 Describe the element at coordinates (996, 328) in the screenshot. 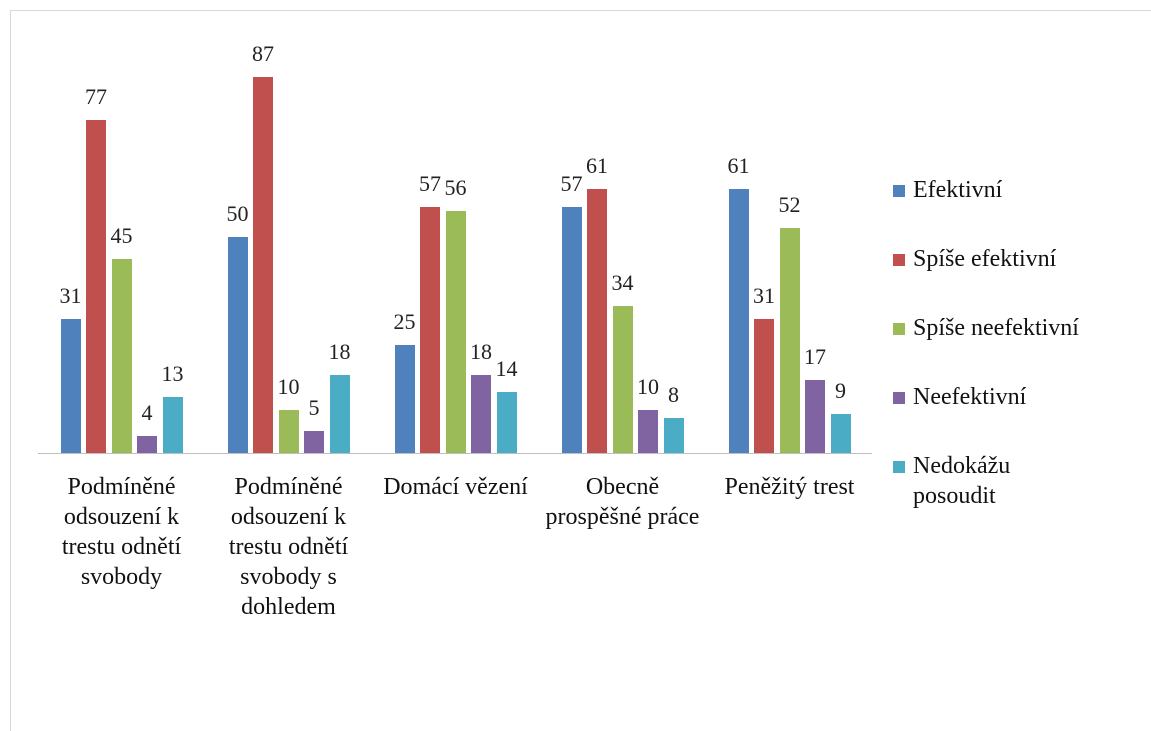

I see `legend-label: Spíše neefektivní` at that location.